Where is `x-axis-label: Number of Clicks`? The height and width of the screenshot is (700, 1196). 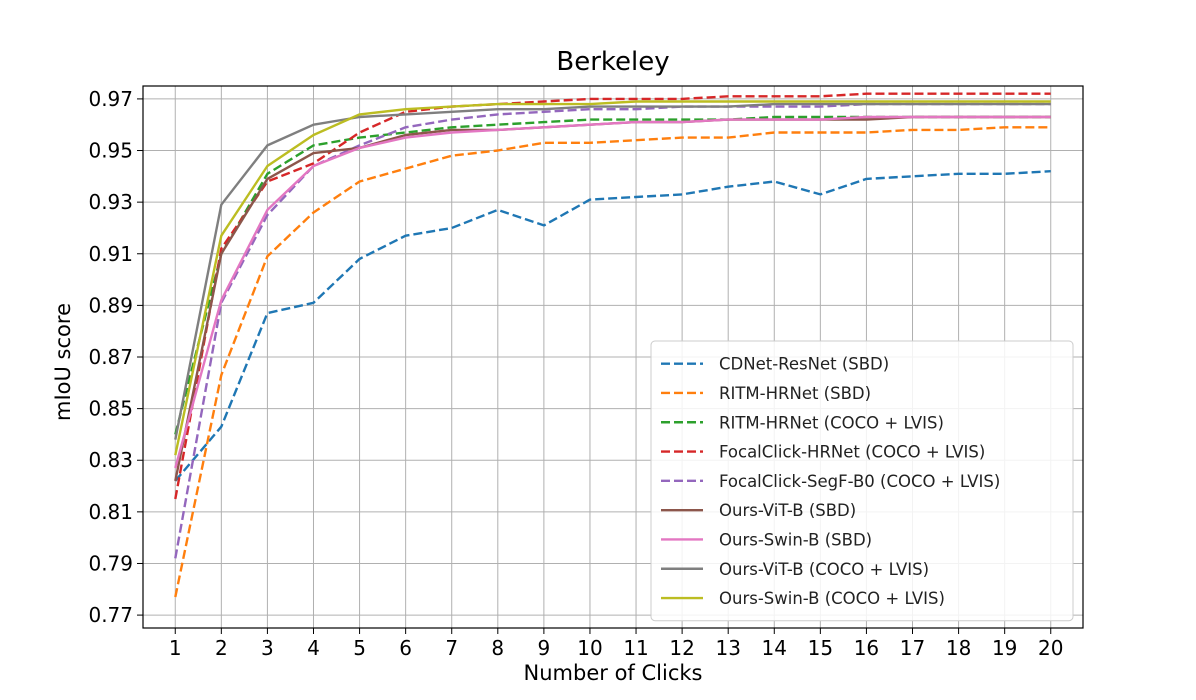 x-axis-label: Number of Clicks is located at coordinates (613, 673).